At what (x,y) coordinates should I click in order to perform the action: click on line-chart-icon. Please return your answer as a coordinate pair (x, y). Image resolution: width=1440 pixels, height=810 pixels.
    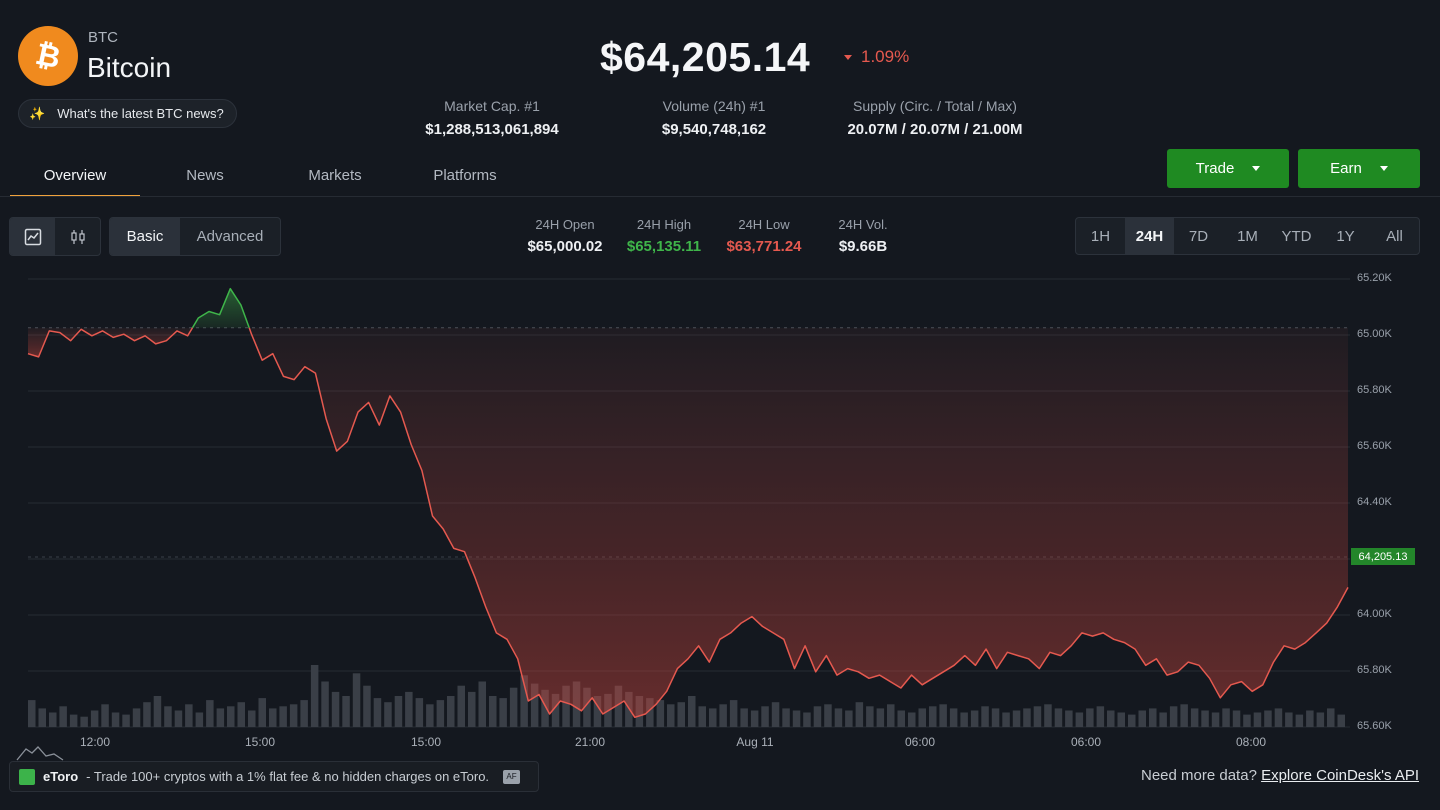
    Looking at the image, I should click on (32, 236).